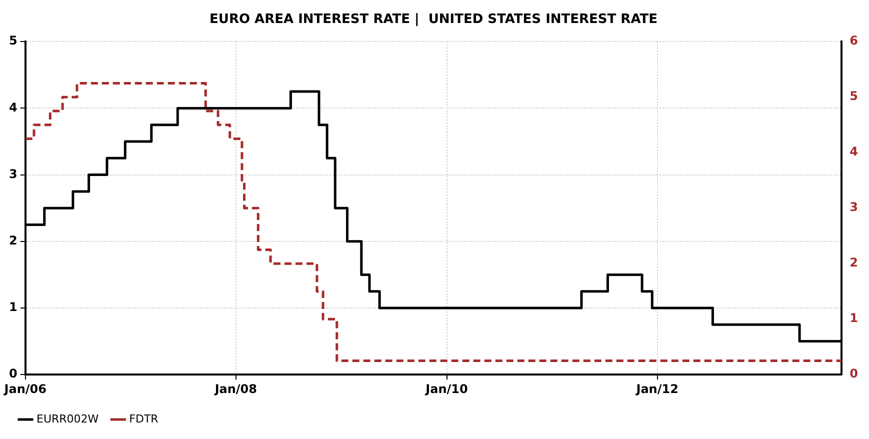 The width and height of the screenshot is (869, 439). What do you see at coordinates (13, 241) in the screenshot?
I see `y-tick-label: 2` at bounding box center [13, 241].